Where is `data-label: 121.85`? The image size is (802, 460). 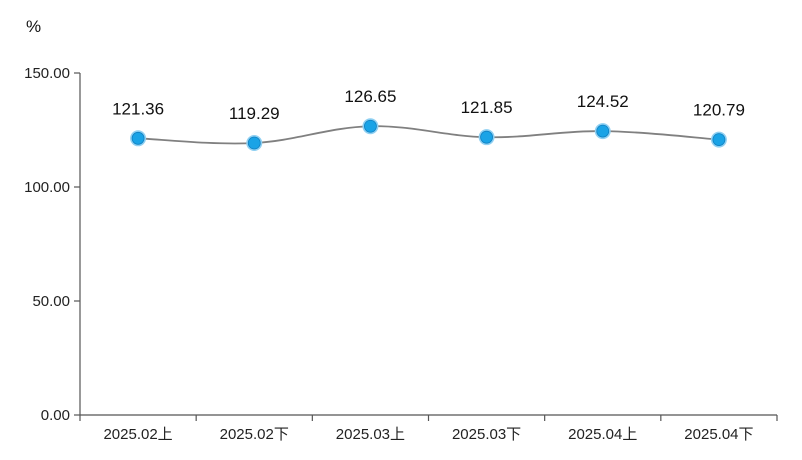 data-label: 121.85 is located at coordinates (487, 107).